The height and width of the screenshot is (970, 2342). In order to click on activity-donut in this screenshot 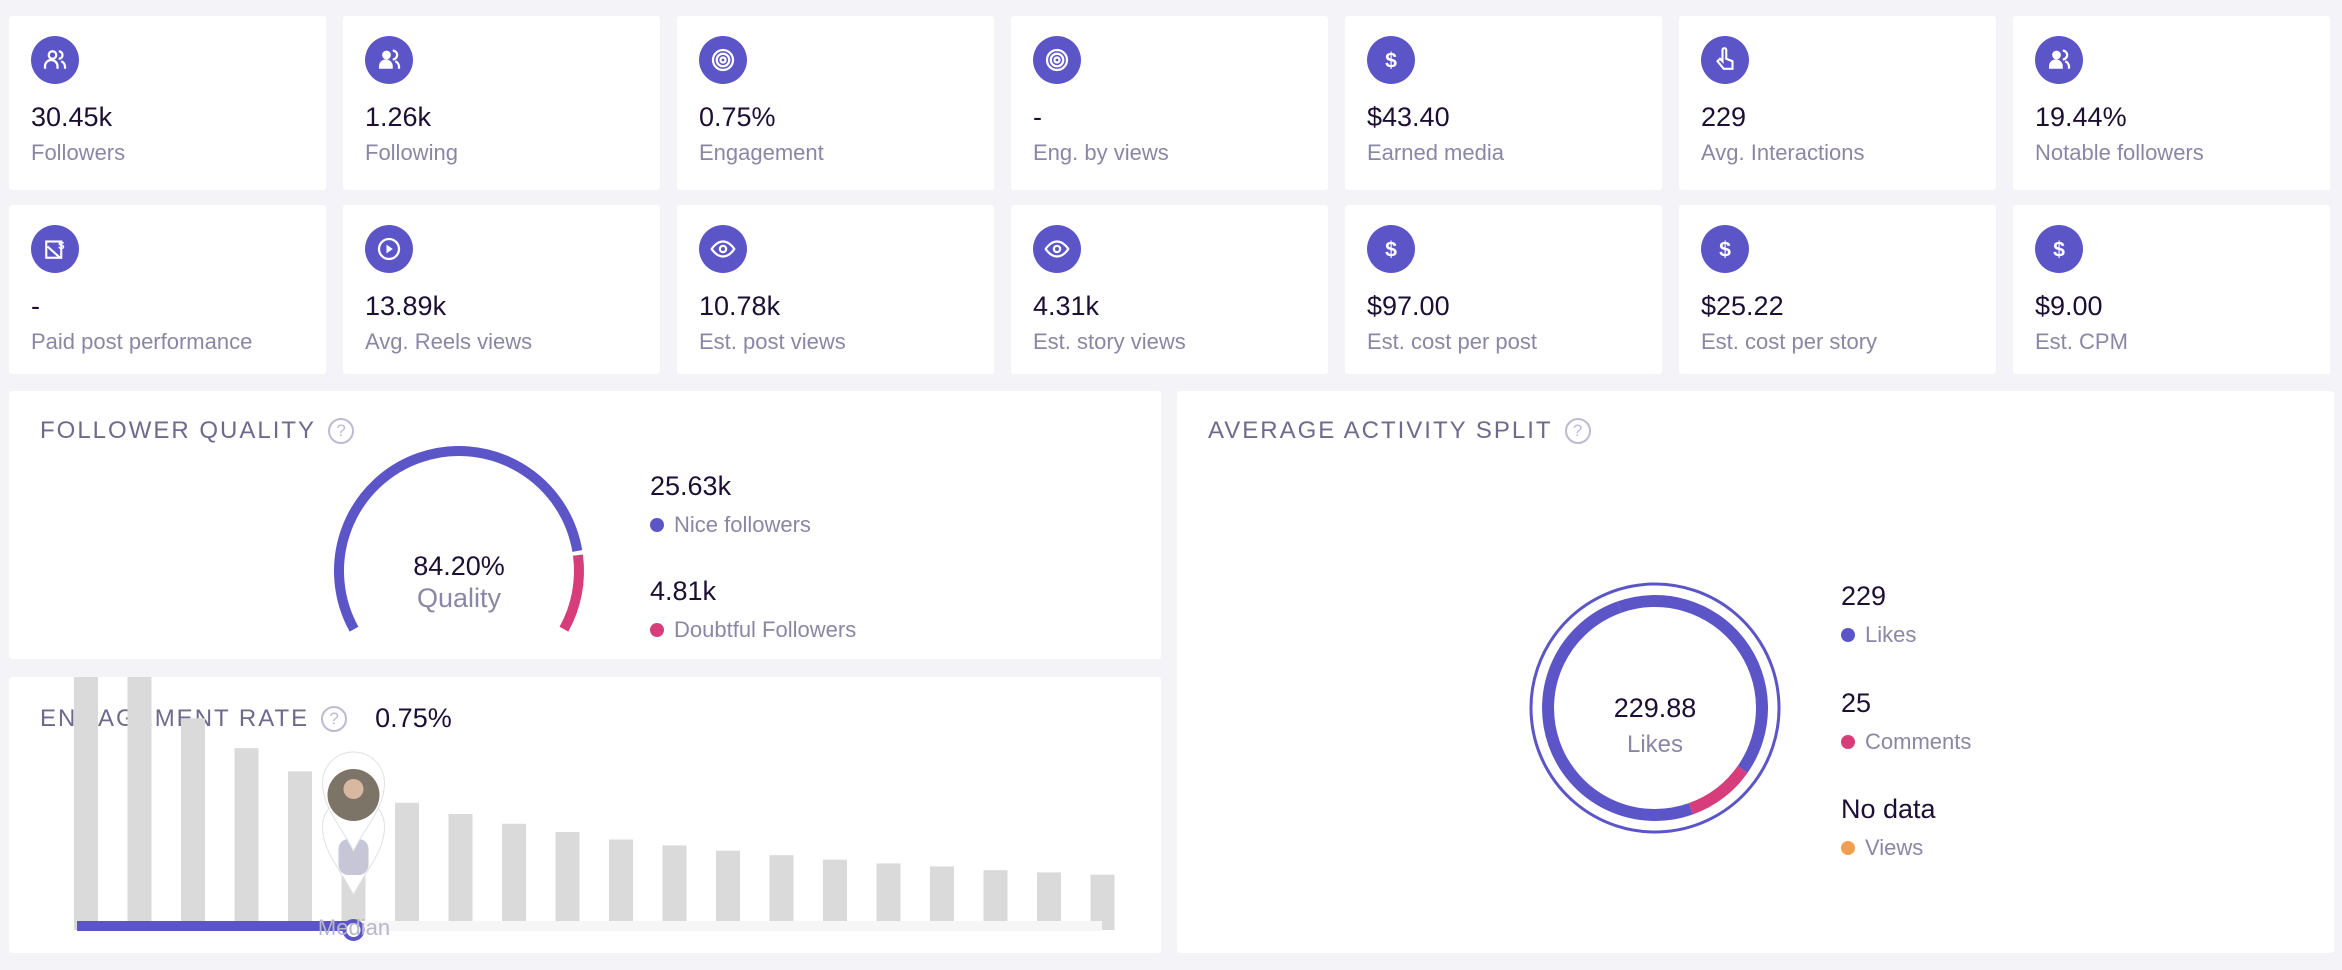, I will do `click(1655, 708)`.